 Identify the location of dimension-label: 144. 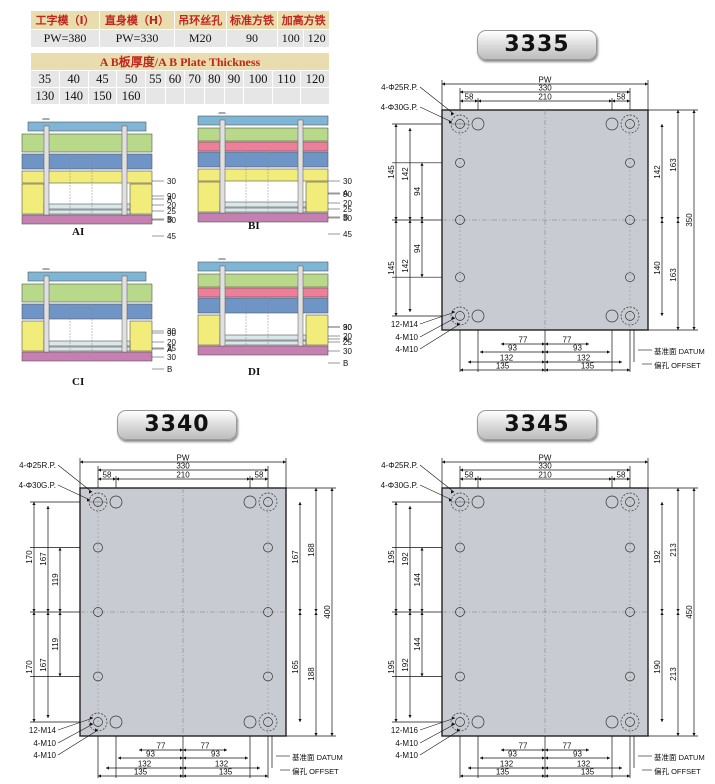
(417, 580).